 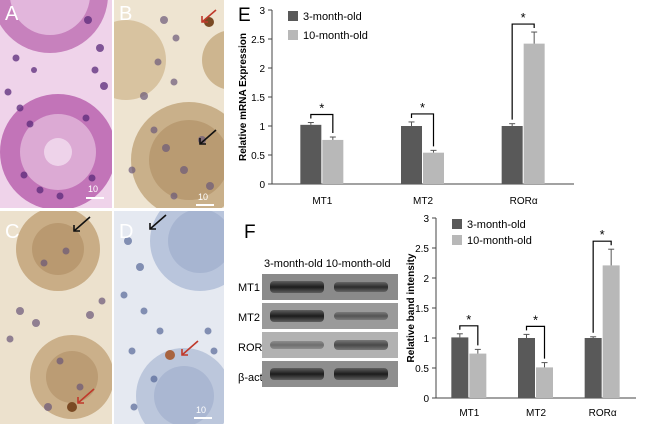 What do you see at coordinates (12, 232) in the screenshot?
I see `panel-c-letter: C` at bounding box center [12, 232].